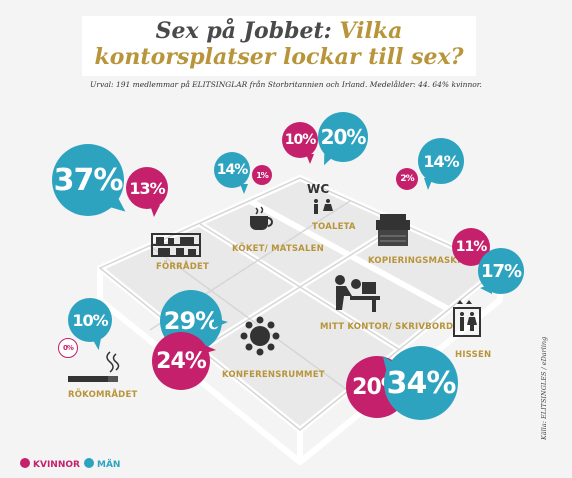 The width and height of the screenshot is (572, 478). Describe the element at coordinates (103, 395) in the screenshot. I see `rokomradet-label: RÖKOMRÅDET` at that location.